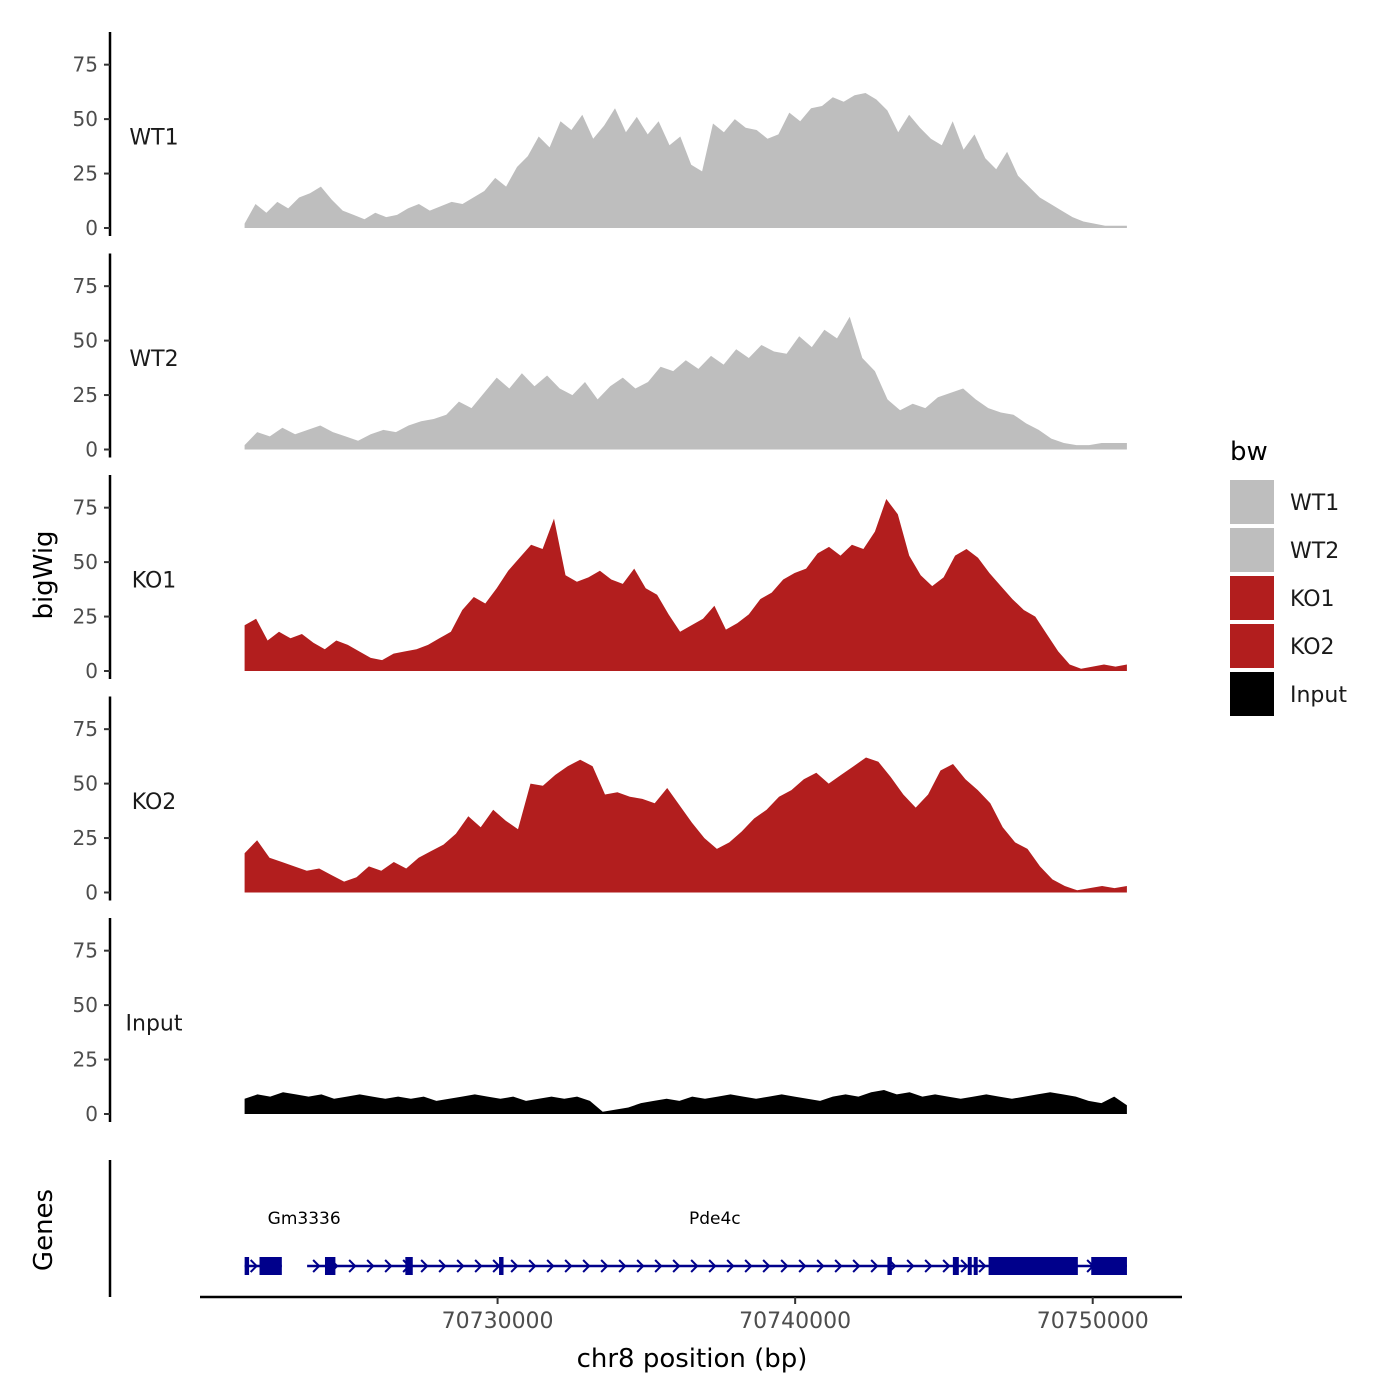  Describe the element at coordinates (154, 1024) in the screenshot. I see `track-label: Input` at that location.